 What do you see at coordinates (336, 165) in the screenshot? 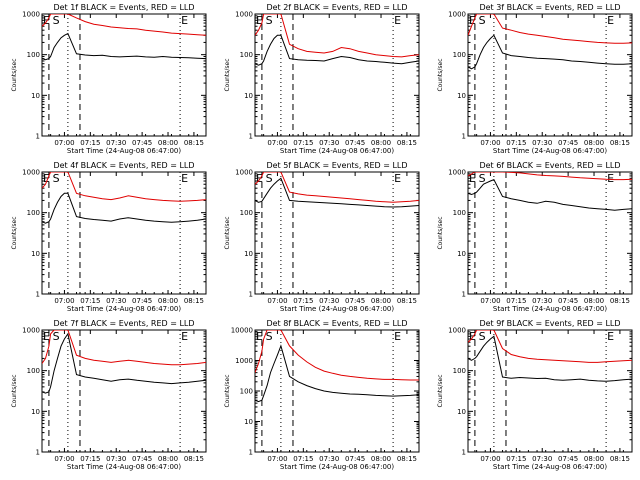
I see `chart-title: Det 5f BLACK = Events, RED = LLD` at bounding box center [336, 165].